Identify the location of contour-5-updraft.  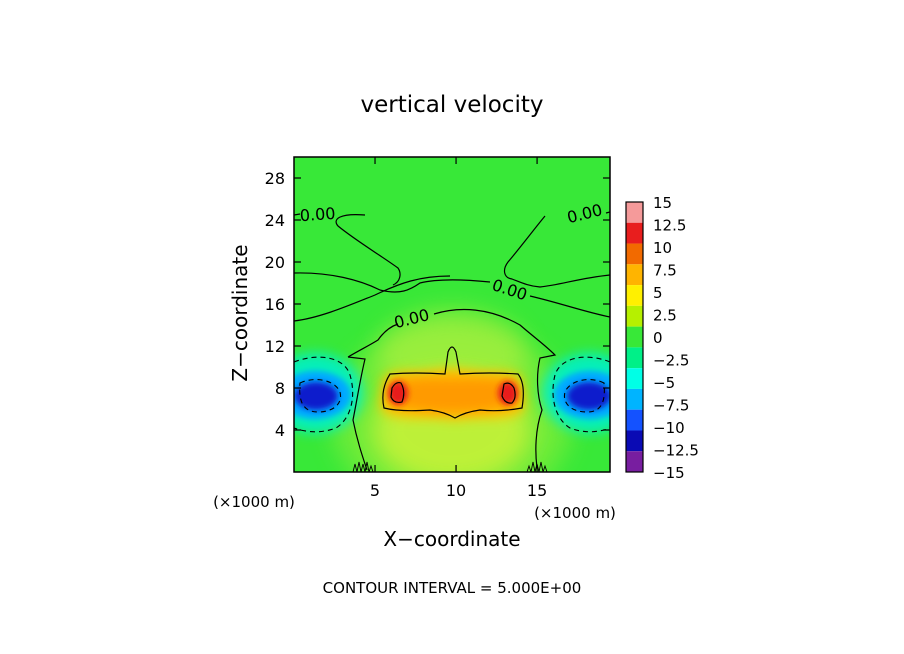
(453, 382).